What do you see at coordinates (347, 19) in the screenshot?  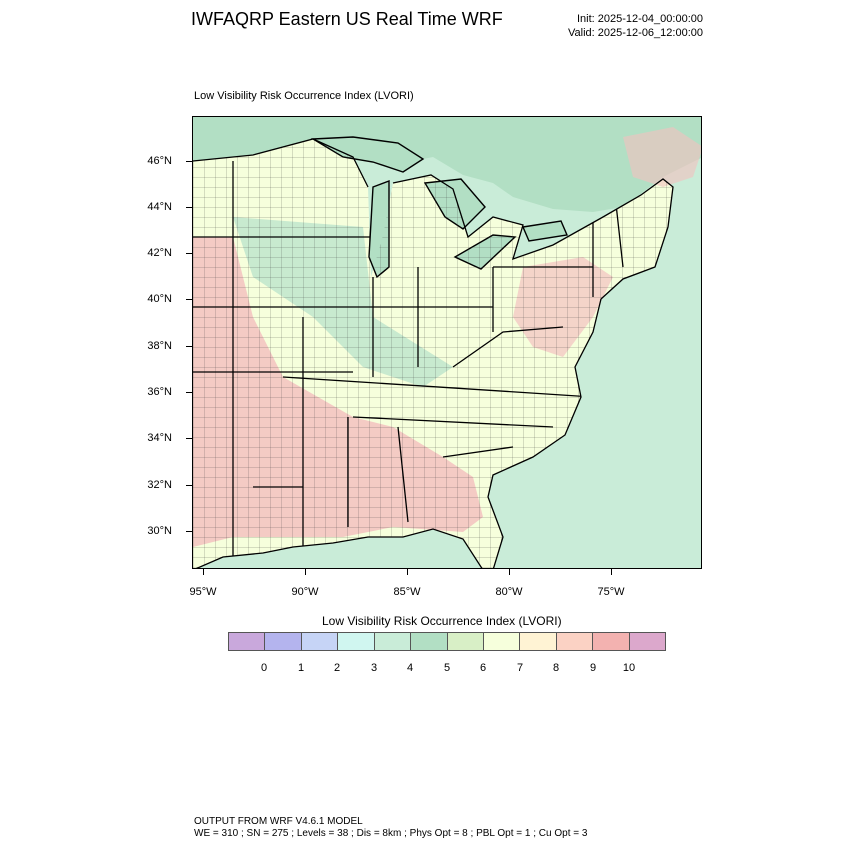 I see `page-title: IWFAQRP Eastern US Real Time WRF` at bounding box center [347, 19].